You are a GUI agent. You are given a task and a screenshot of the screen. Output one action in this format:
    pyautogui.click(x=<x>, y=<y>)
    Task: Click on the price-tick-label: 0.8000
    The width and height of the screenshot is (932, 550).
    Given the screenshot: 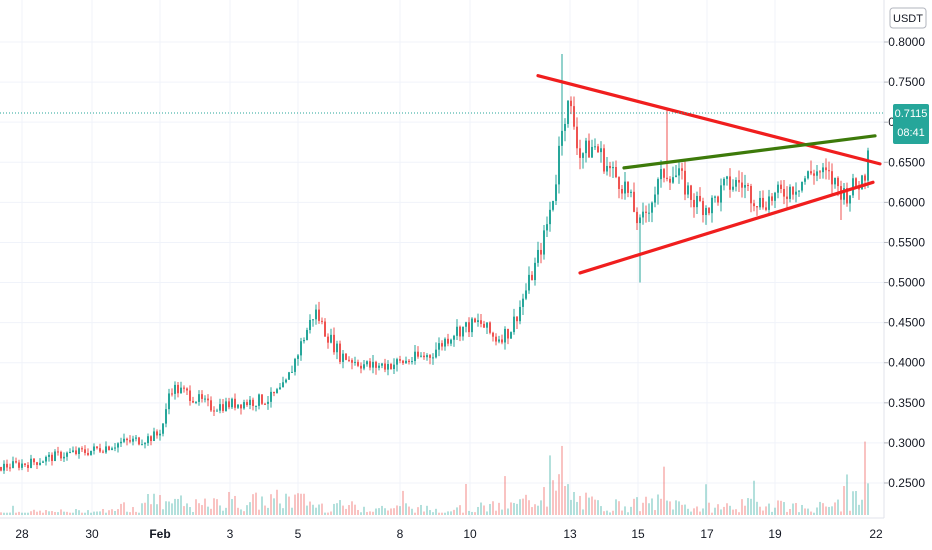 What is the action you would take?
    pyautogui.click(x=906, y=42)
    